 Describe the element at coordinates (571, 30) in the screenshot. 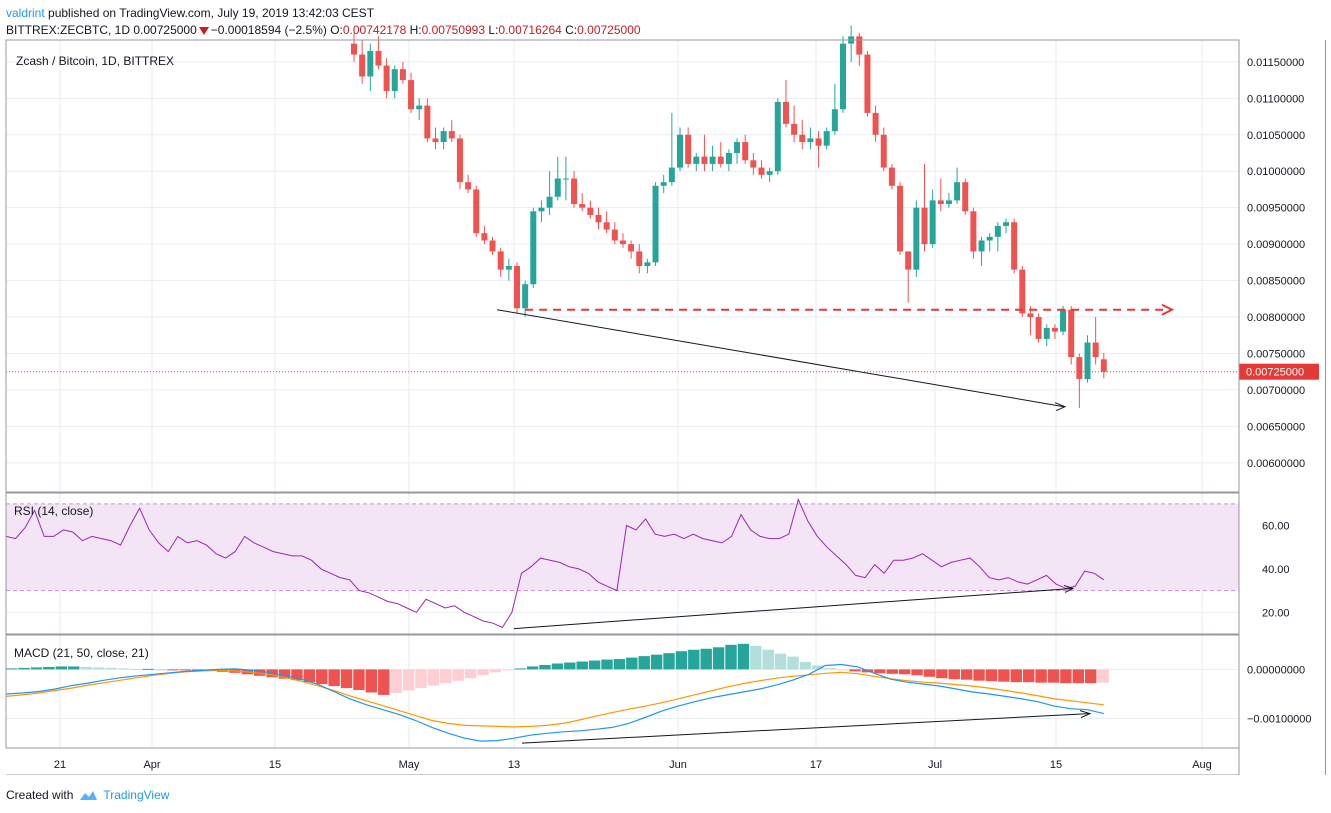

I see `close-label: C:` at that location.